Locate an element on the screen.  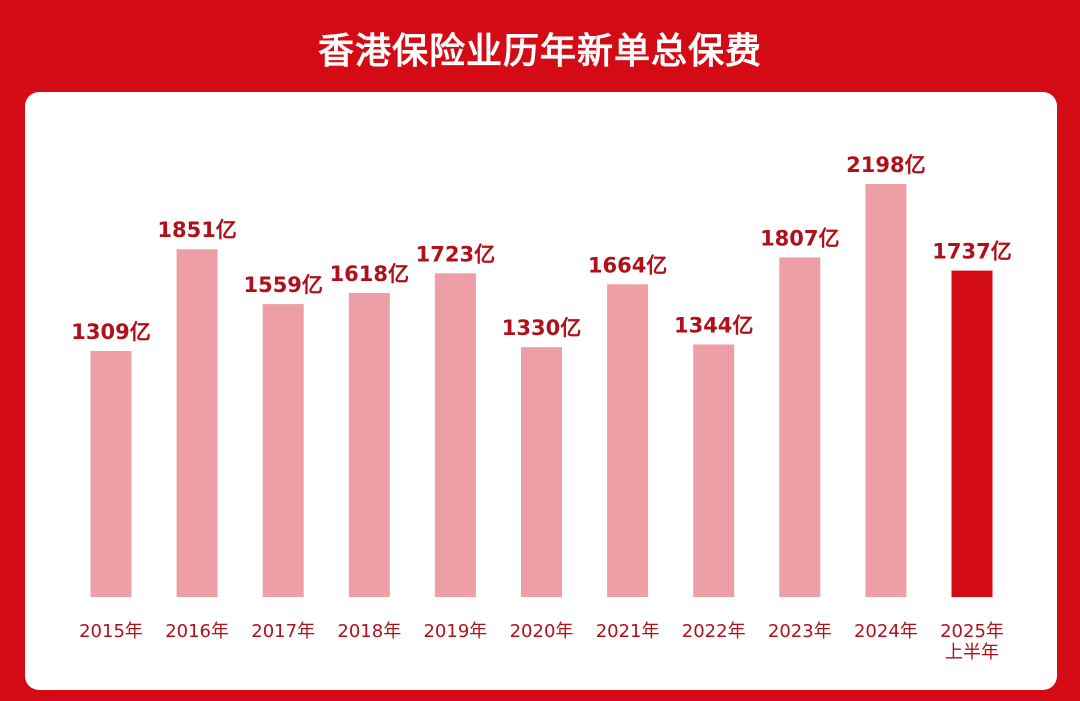
category-label-9: 2024年 is located at coordinates (886, 631).